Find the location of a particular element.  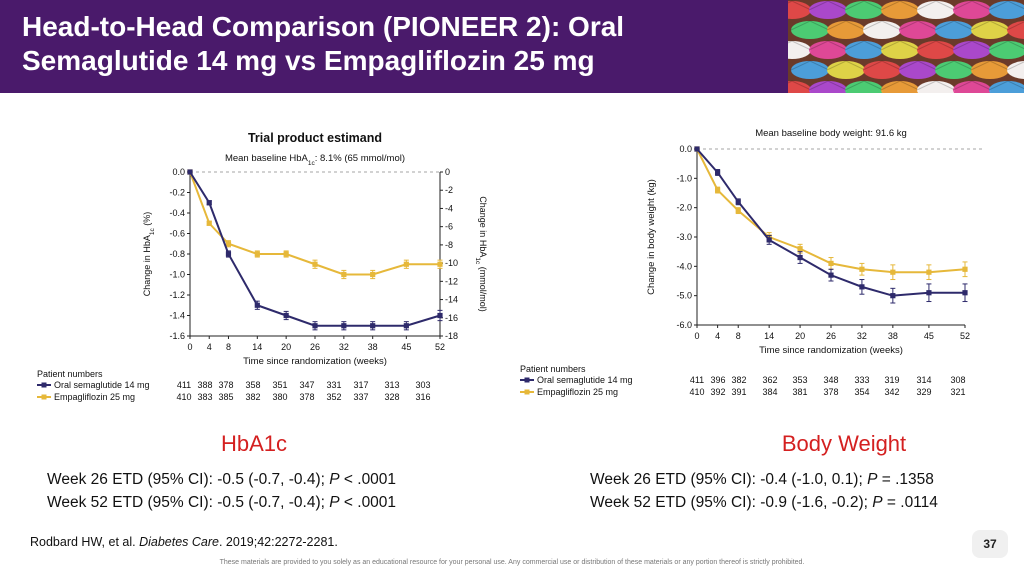

patient-numbers-label: Patient numbers is located at coordinates (553, 369).